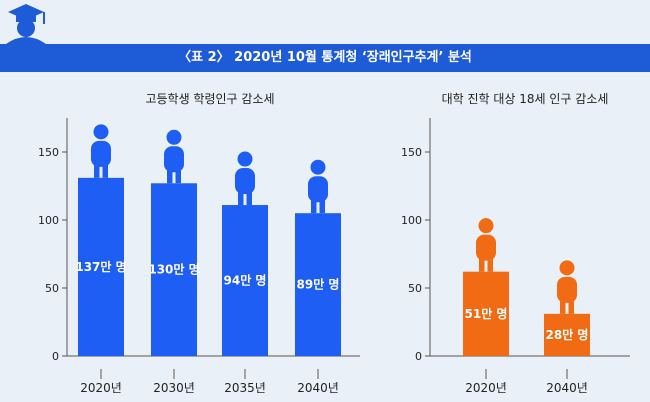  I want to click on graduation-cap-person-icon, so click(26, 24).